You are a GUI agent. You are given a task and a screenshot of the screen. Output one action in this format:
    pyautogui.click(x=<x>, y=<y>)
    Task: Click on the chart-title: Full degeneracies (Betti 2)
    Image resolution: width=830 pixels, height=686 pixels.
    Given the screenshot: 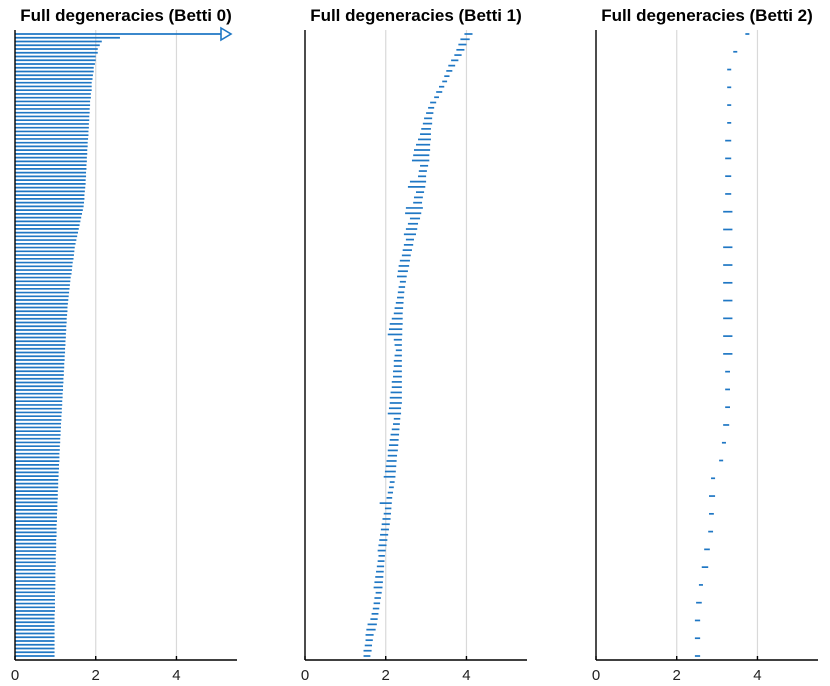 What is the action you would take?
    pyautogui.click(x=707, y=15)
    